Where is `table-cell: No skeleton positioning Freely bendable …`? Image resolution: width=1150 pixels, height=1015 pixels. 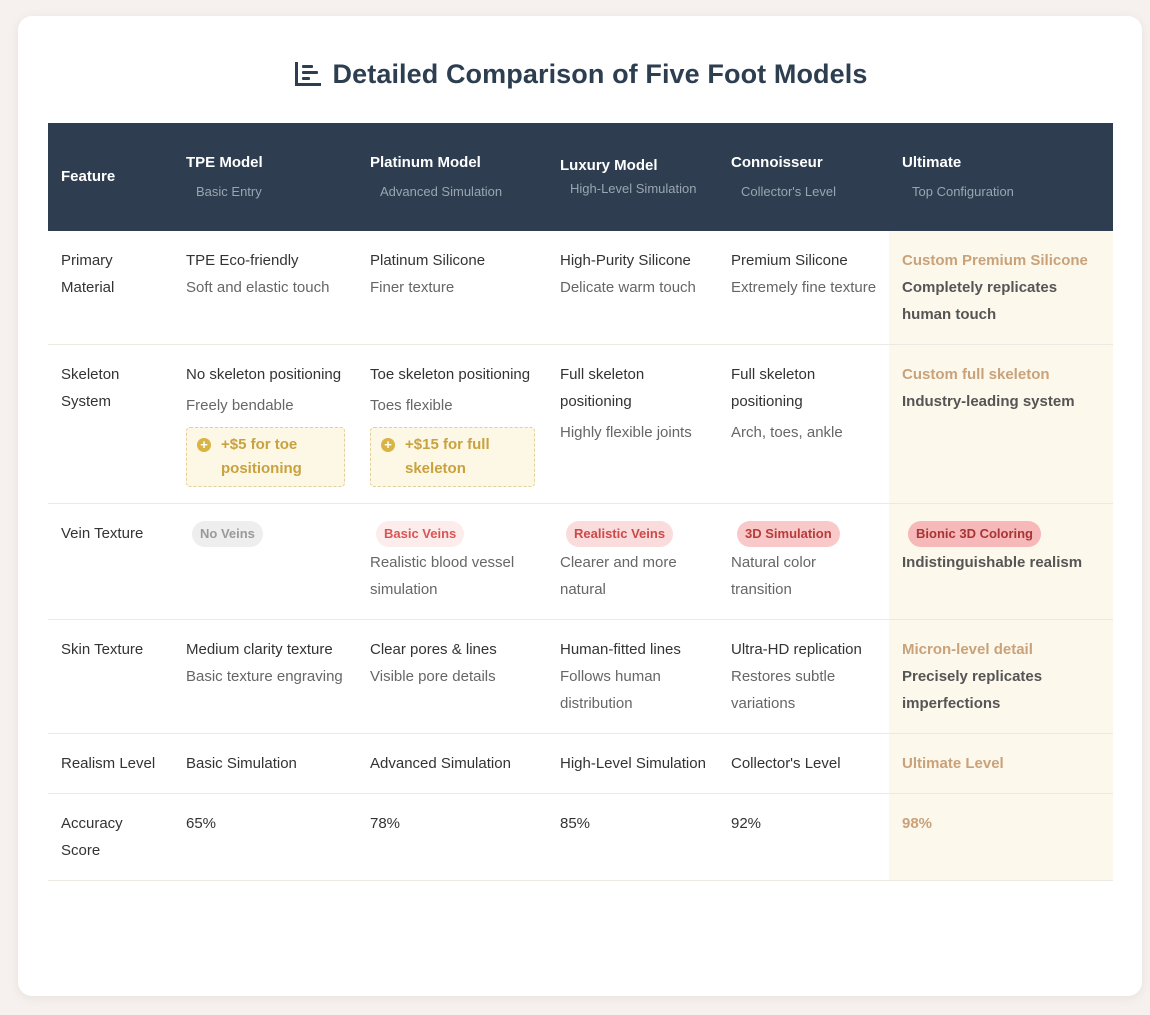
table-cell: No skeleton positioning Freely bendable … is located at coordinates (265, 424).